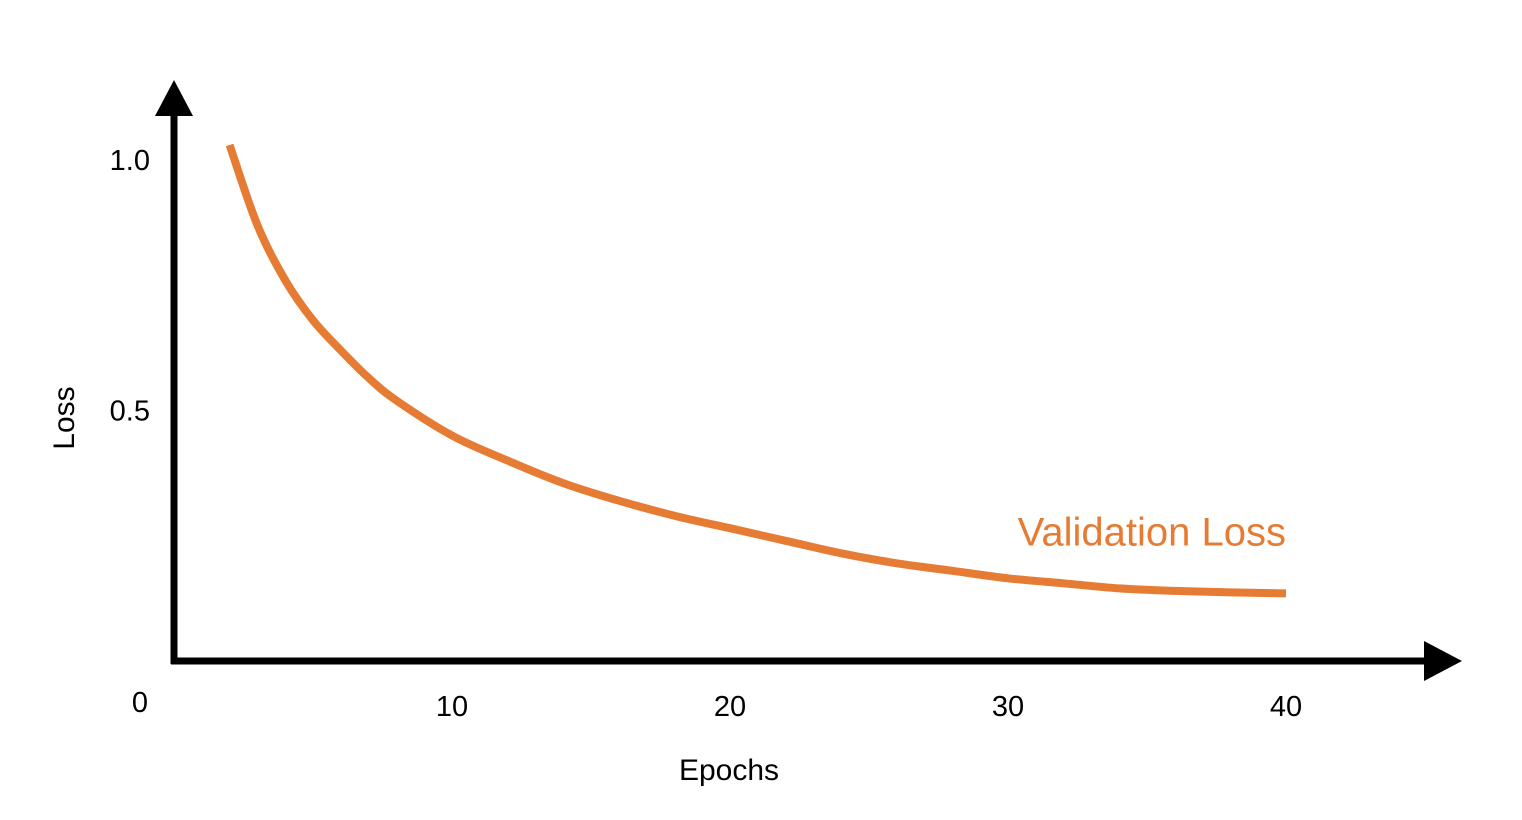 This screenshot has width=1522, height=820. Describe the element at coordinates (1443, 661) in the screenshot. I see `x-axis-arrow` at that location.